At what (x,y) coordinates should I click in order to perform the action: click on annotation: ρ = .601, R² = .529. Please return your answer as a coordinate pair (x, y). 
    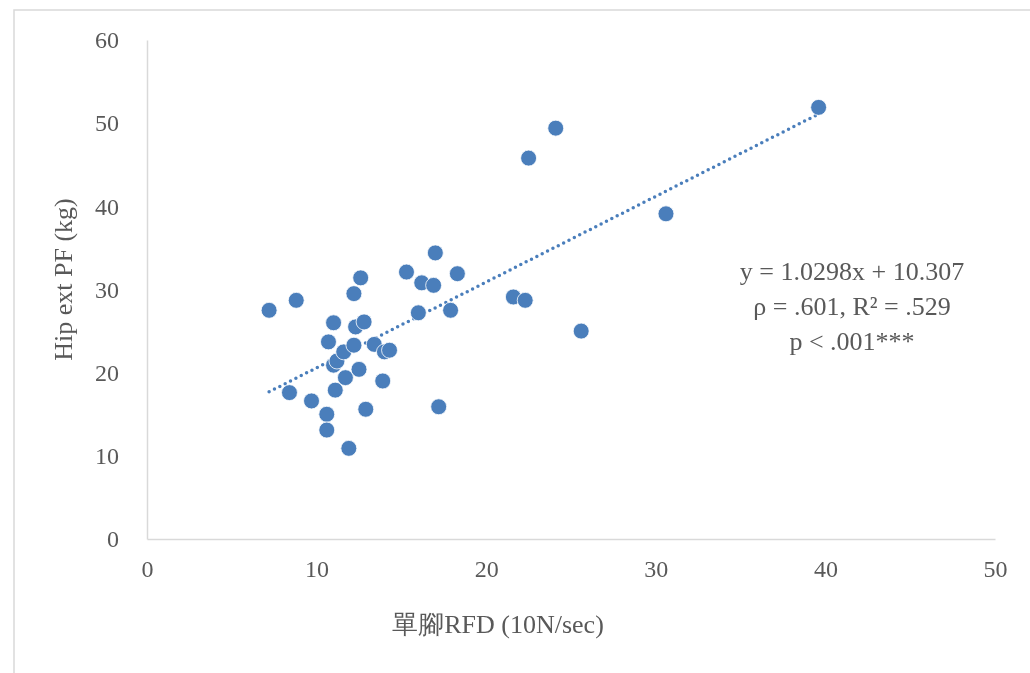
    Looking at the image, I should click on (852, 306).